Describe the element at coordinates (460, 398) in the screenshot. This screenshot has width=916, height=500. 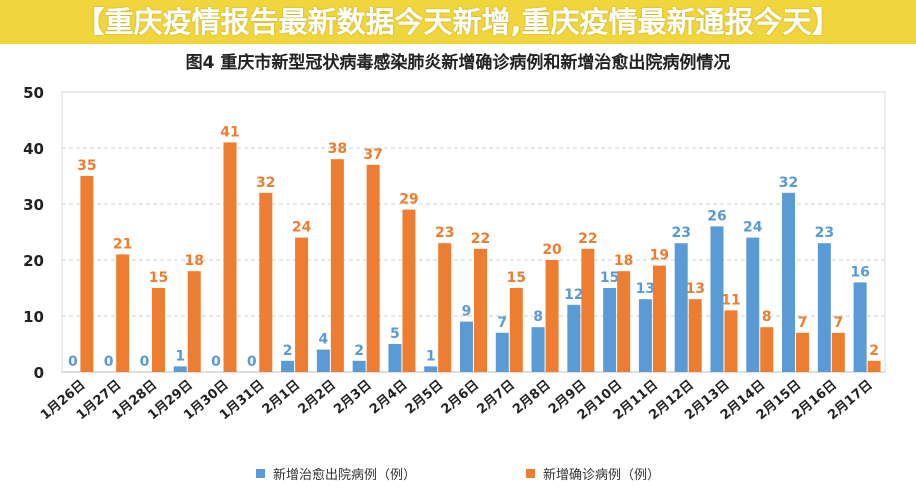
I see `x-tick-label: 2月6日` at that location.